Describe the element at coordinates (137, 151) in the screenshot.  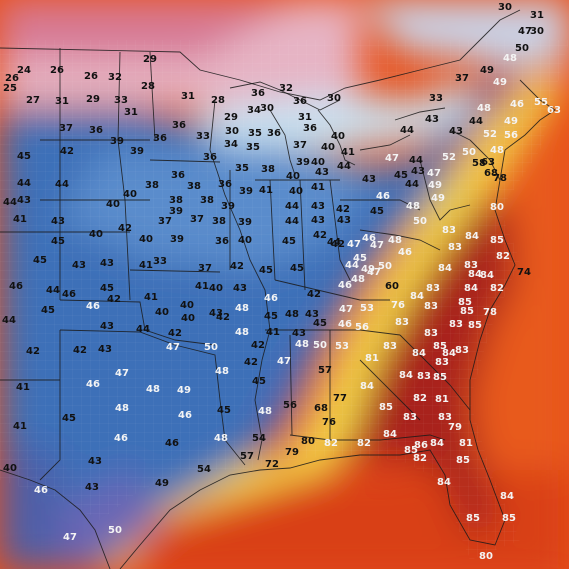
I see `temperature-label: 39` at that location.